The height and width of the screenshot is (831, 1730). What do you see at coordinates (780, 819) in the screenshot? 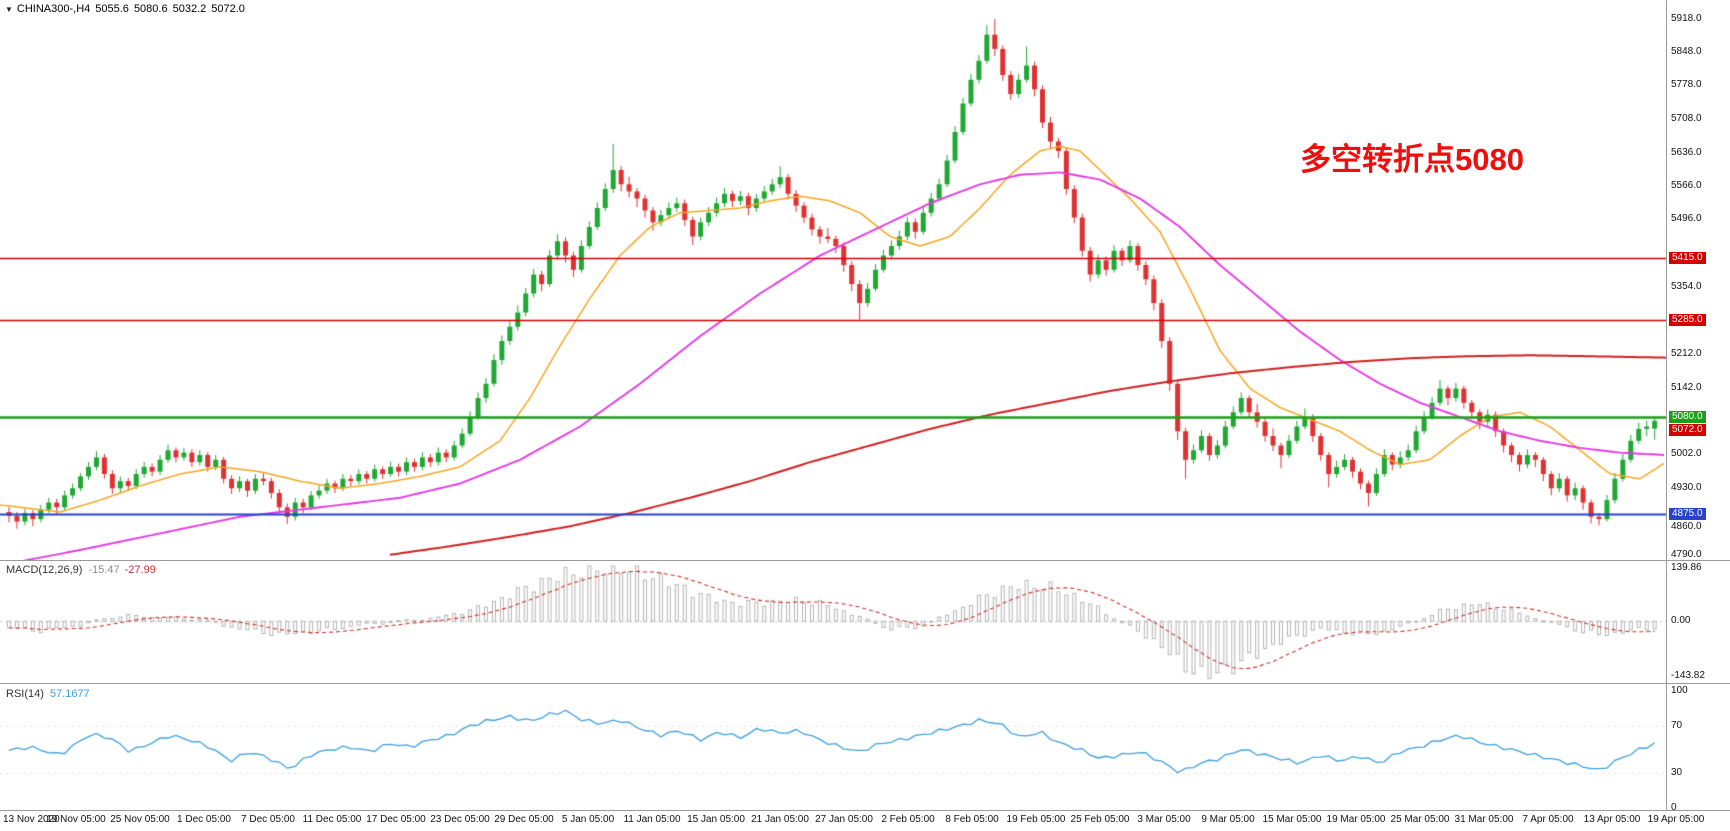
I see `time-tick-label: 21 Jan 05:00` at bounding box center [780, 819].